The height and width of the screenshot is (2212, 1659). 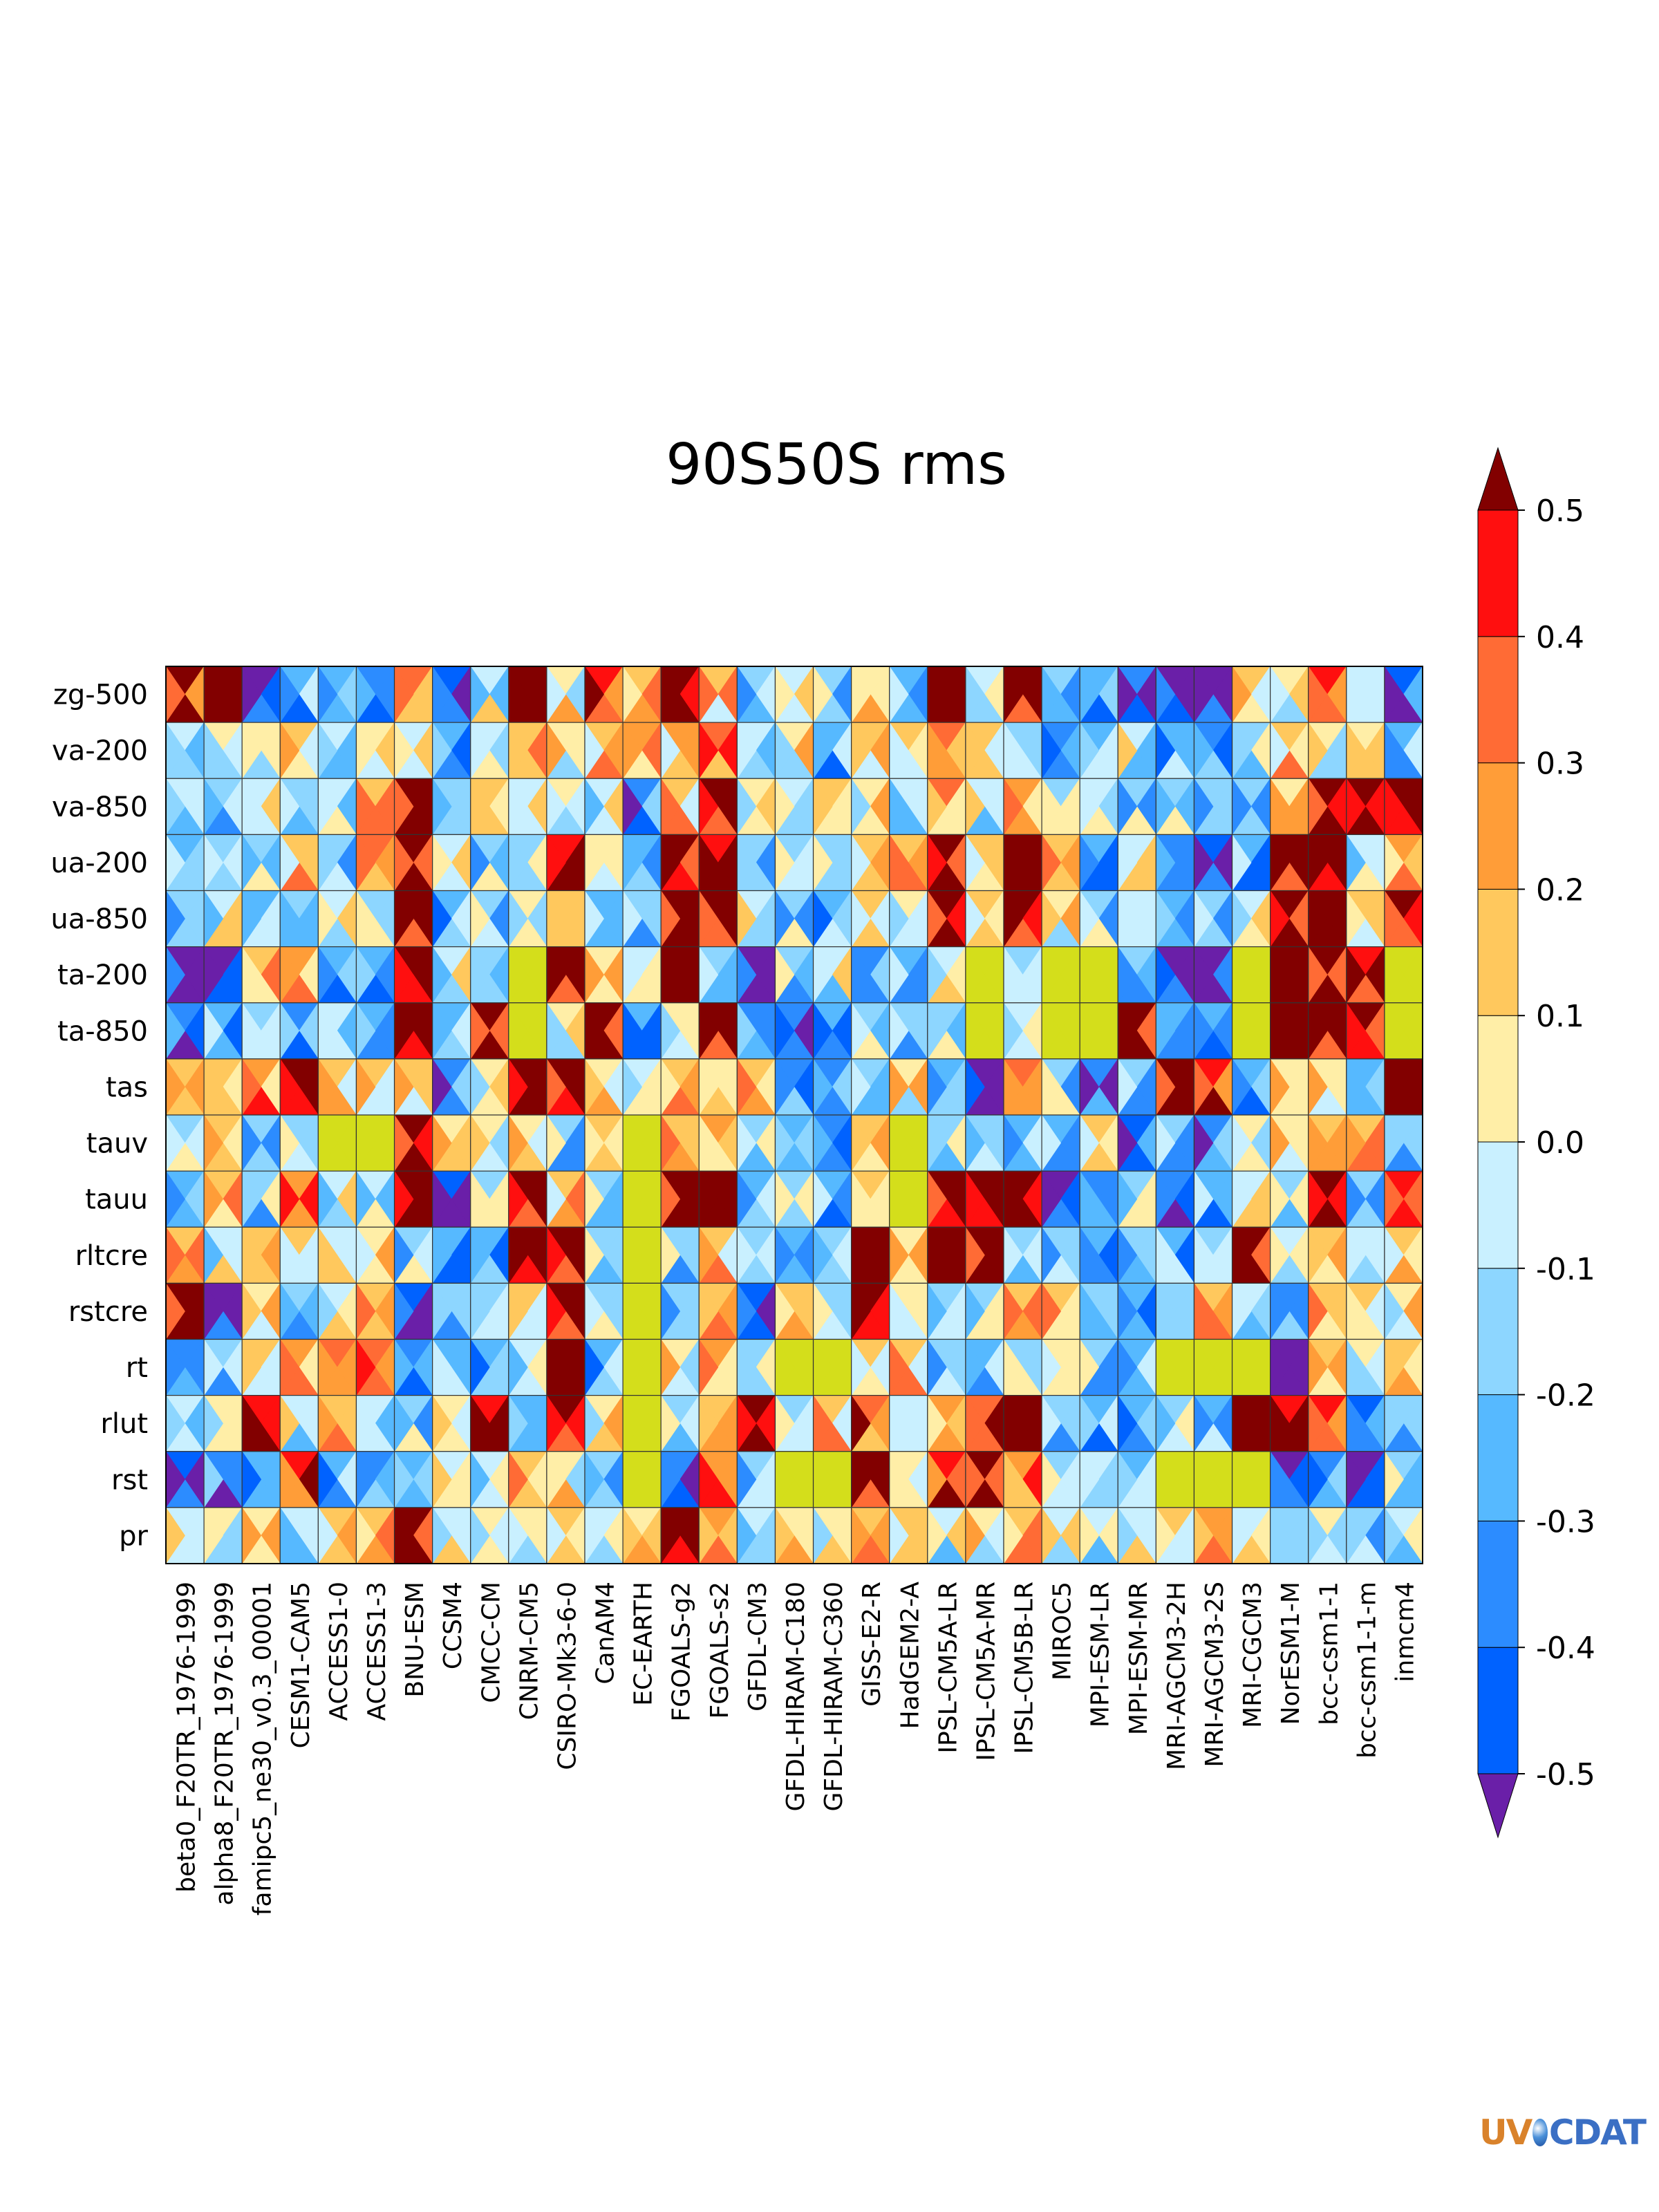 What do you see at coordinates (1291, 1653) in the screenshot?
I see `column-label: NorESM1-M` at bounding box center [1291, 1653].